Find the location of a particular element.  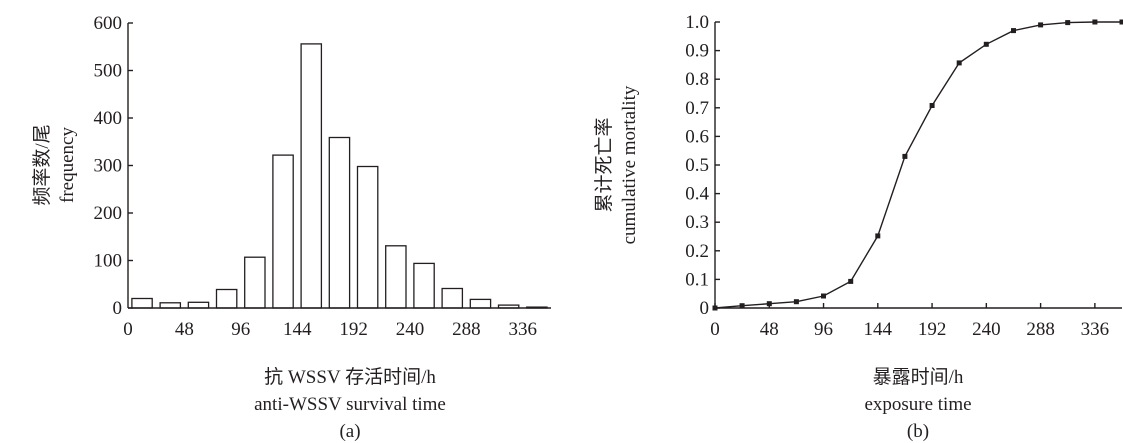

histogram-x-tick-label: 96 is located at coordinates (240, 329).